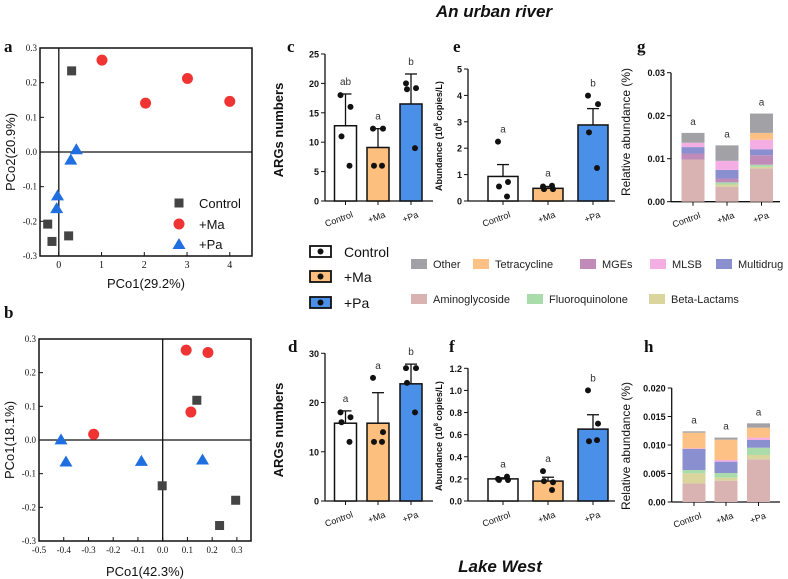 The height and width of the screenshot is (579, 788). What do you see at coordinates (694, 432) in the screenshot?
I see `stack-segment-other` at bounding box center [694, 432].